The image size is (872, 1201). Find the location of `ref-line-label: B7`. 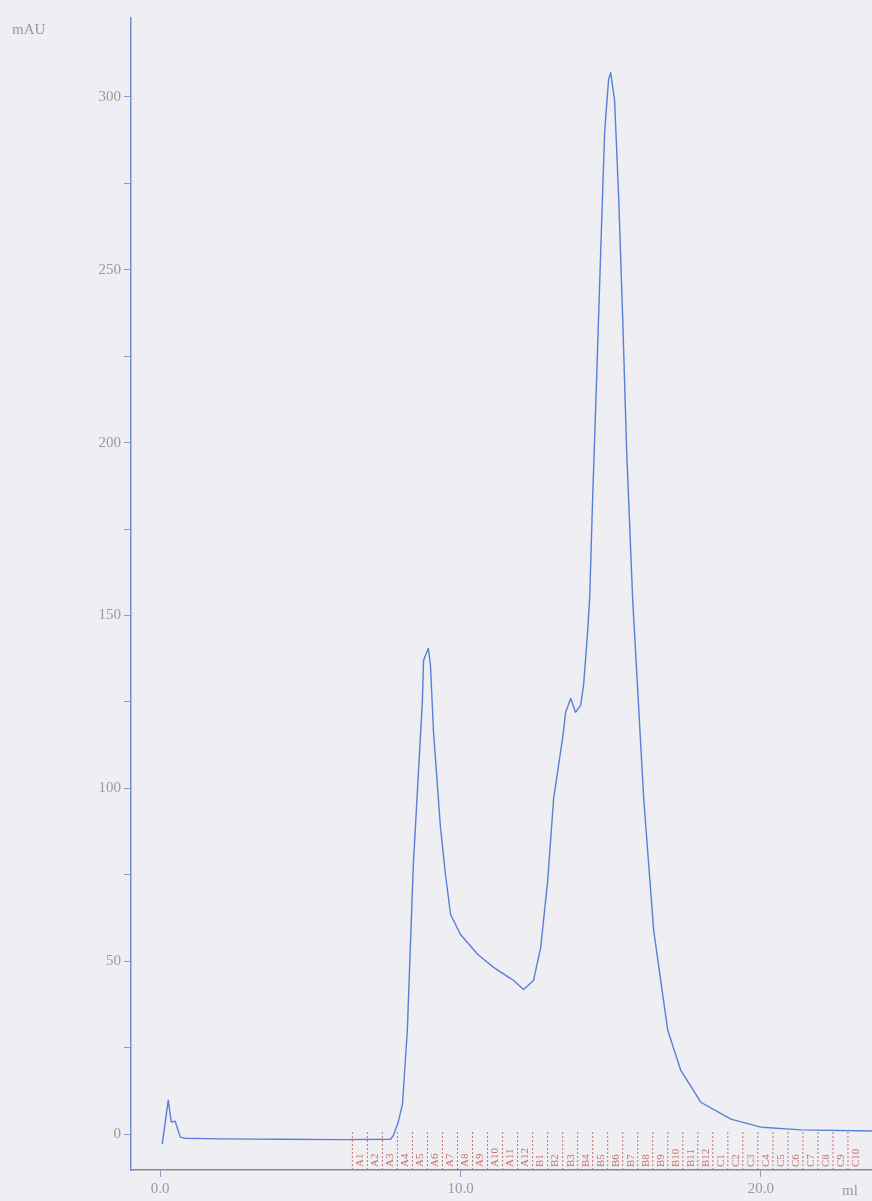

ref-line-label: B7 is located at coordinates (629, 1160).